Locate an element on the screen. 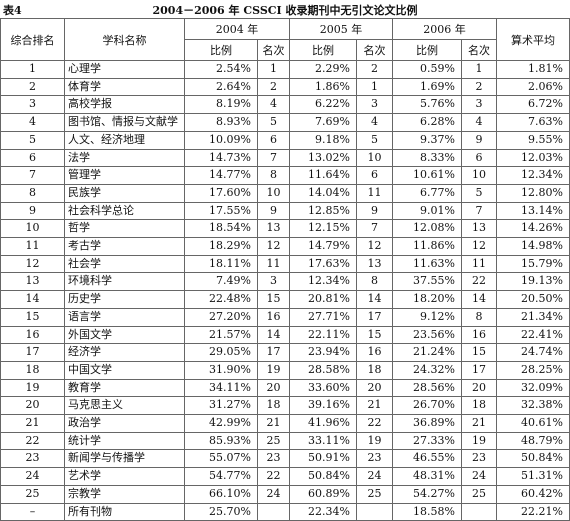 The width and height of the screenshot is (570, 521). table-cell: 历史学 is located at coordinates (124, 299).